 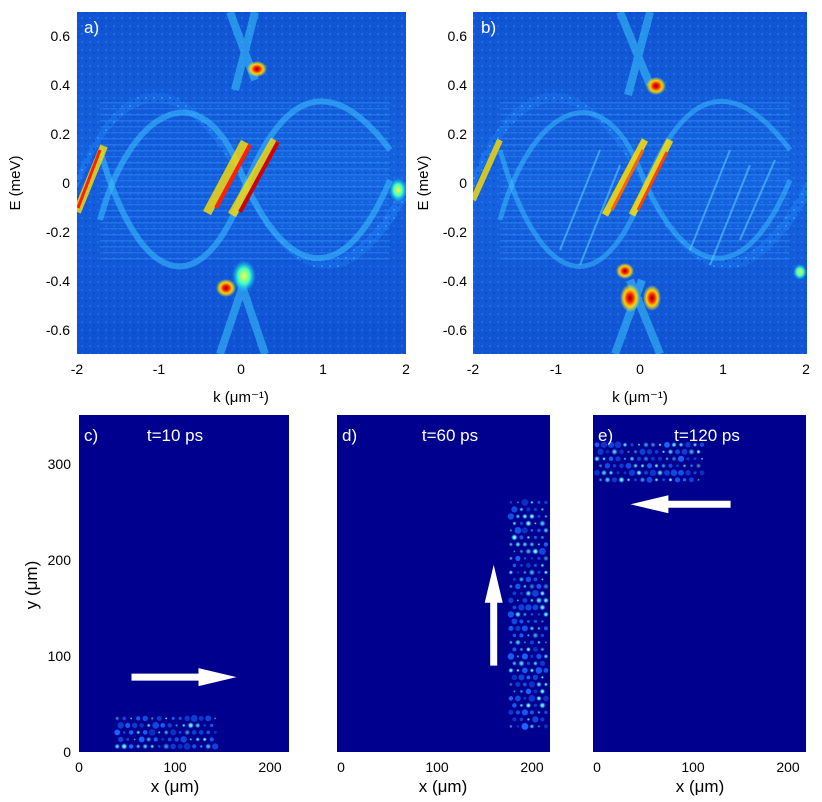 I want to click on panel-d-title: t=60 ps, so click(x=450, y=435).